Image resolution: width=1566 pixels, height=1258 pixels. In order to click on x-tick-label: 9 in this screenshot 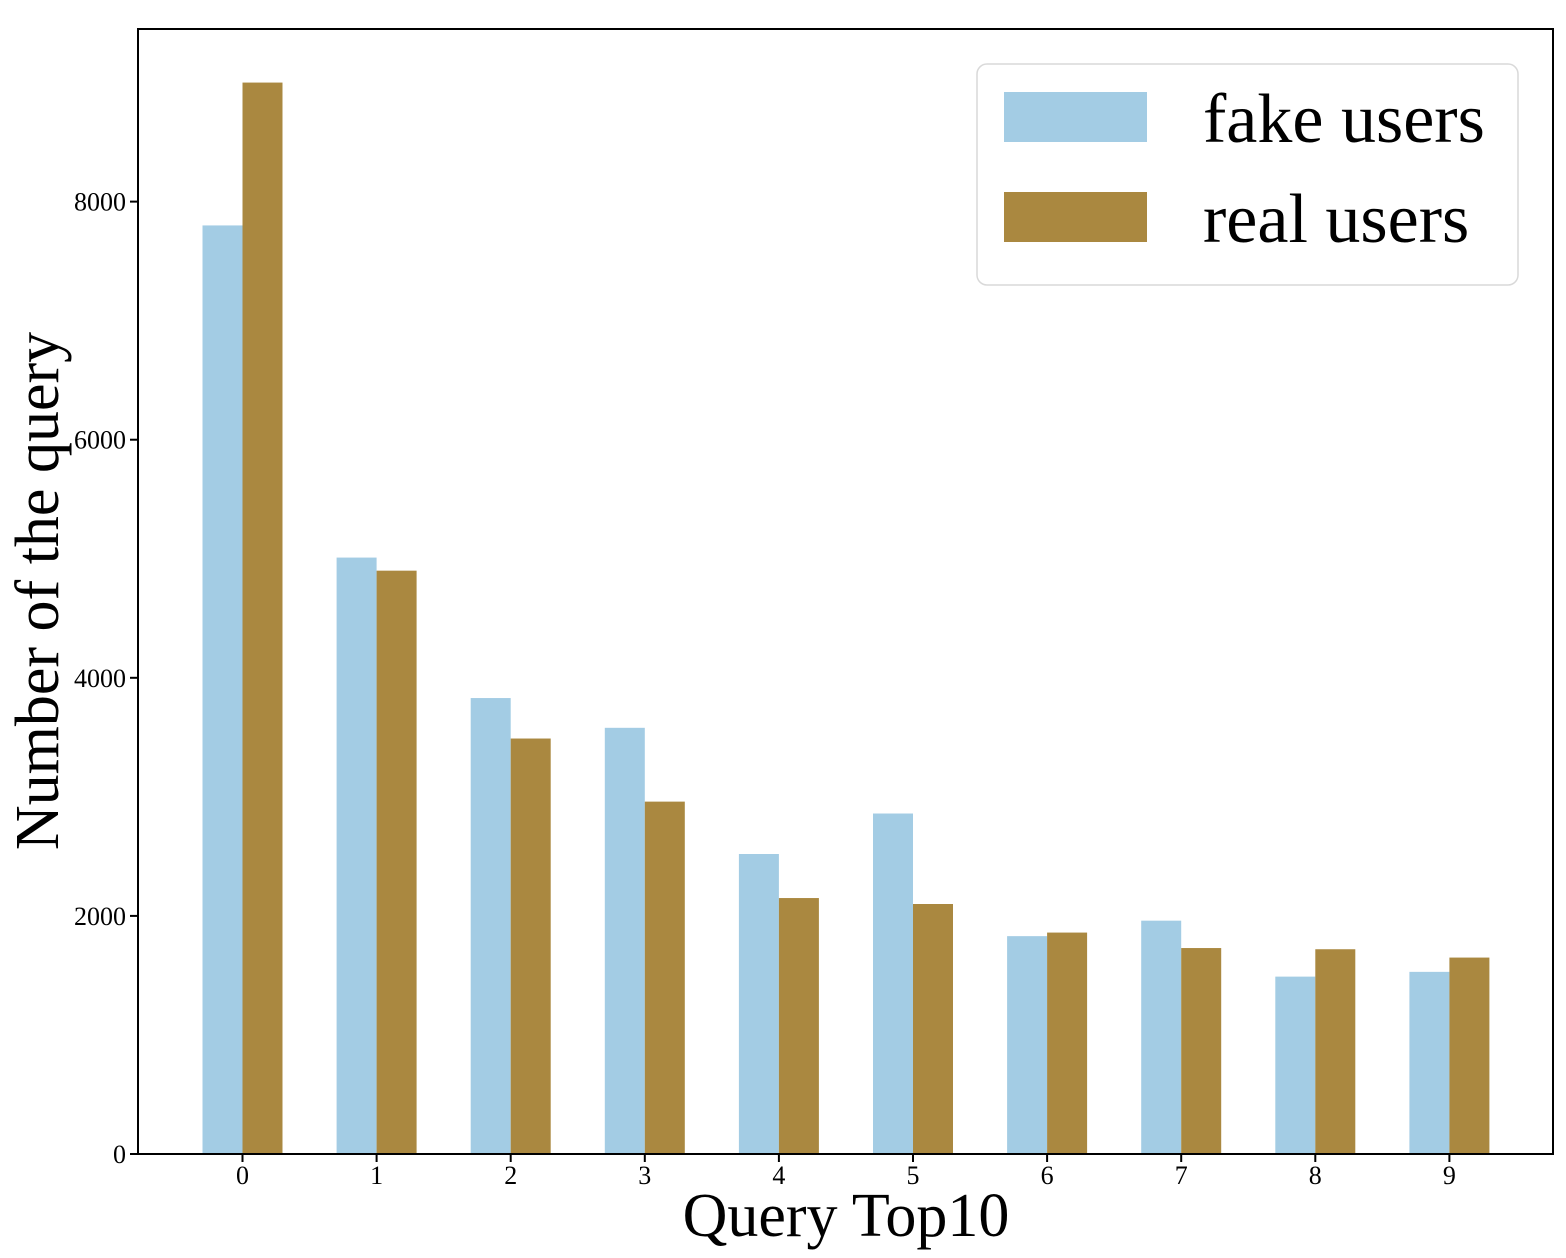, I will do `click(1449, 1175)`.